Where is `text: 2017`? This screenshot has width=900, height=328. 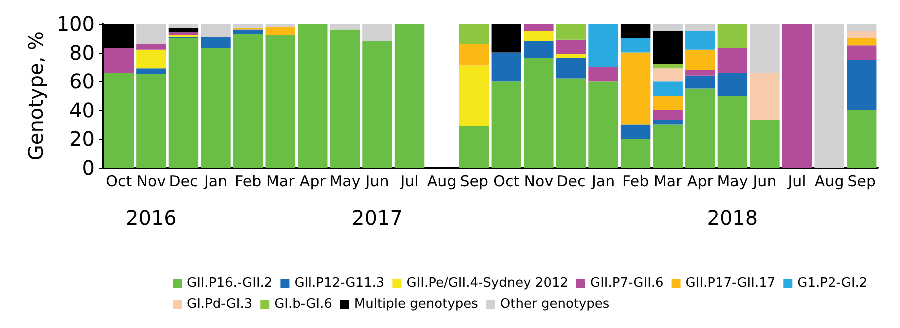
text: 2017 is located at coordinates (377, 218).